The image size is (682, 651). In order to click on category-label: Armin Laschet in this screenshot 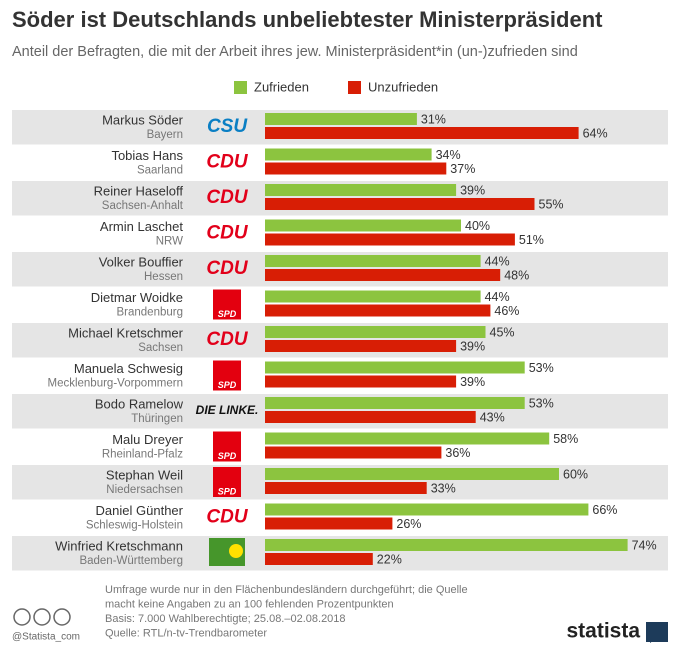, I will do `click(141, 226)`.